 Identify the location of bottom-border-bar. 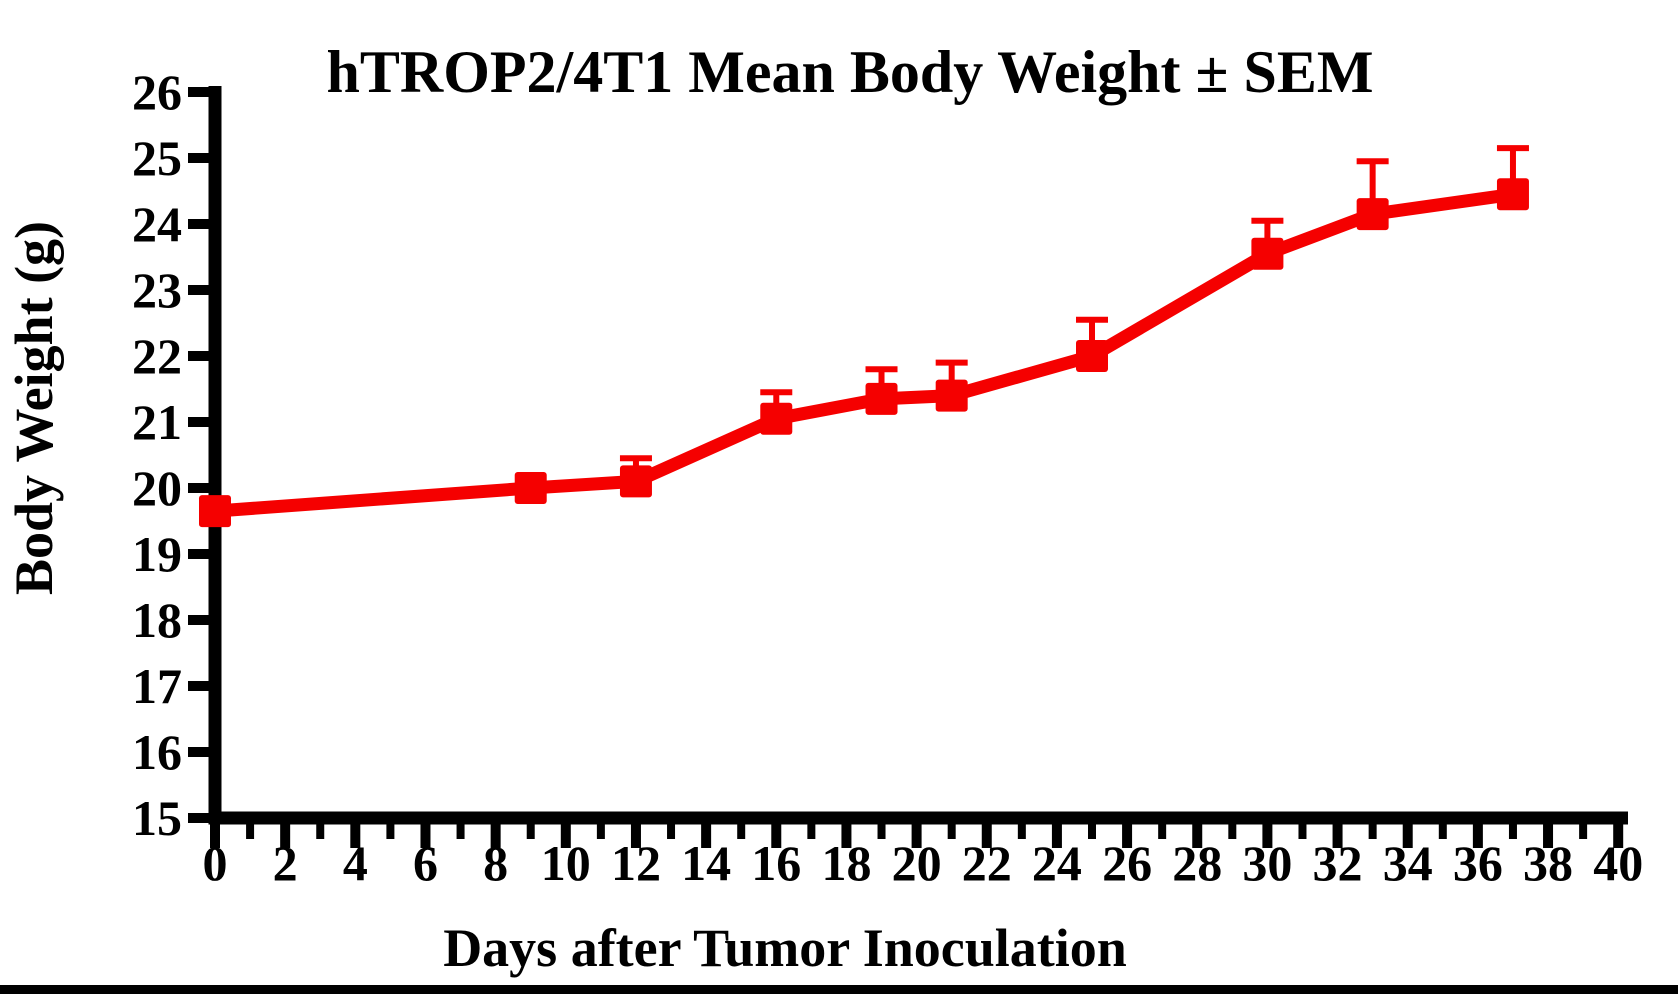
(839, 989).